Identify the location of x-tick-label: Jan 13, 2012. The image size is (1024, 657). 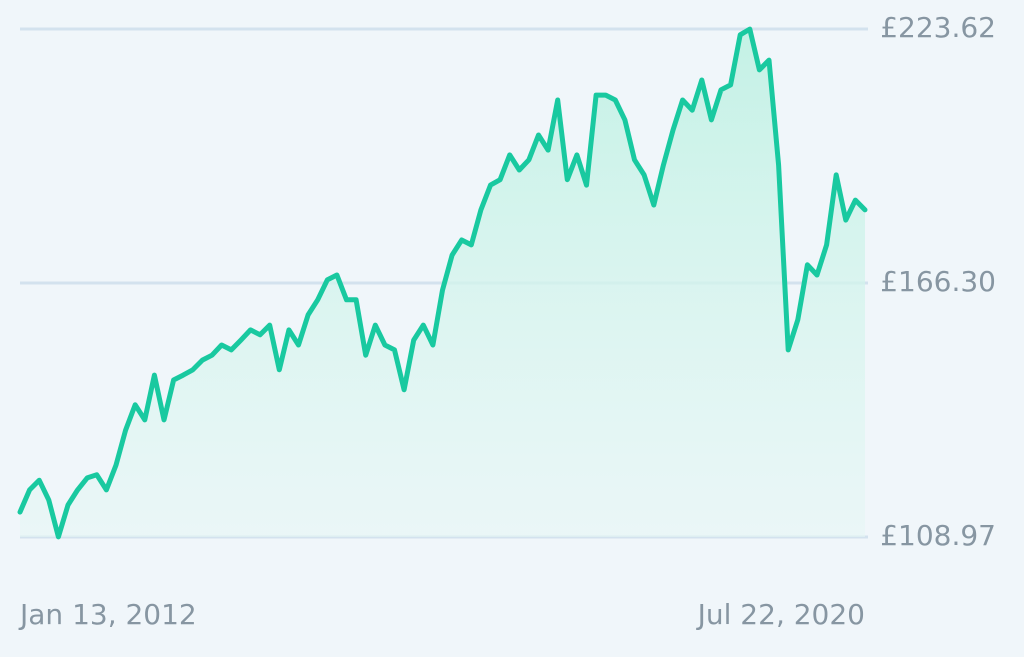
(107, 614).